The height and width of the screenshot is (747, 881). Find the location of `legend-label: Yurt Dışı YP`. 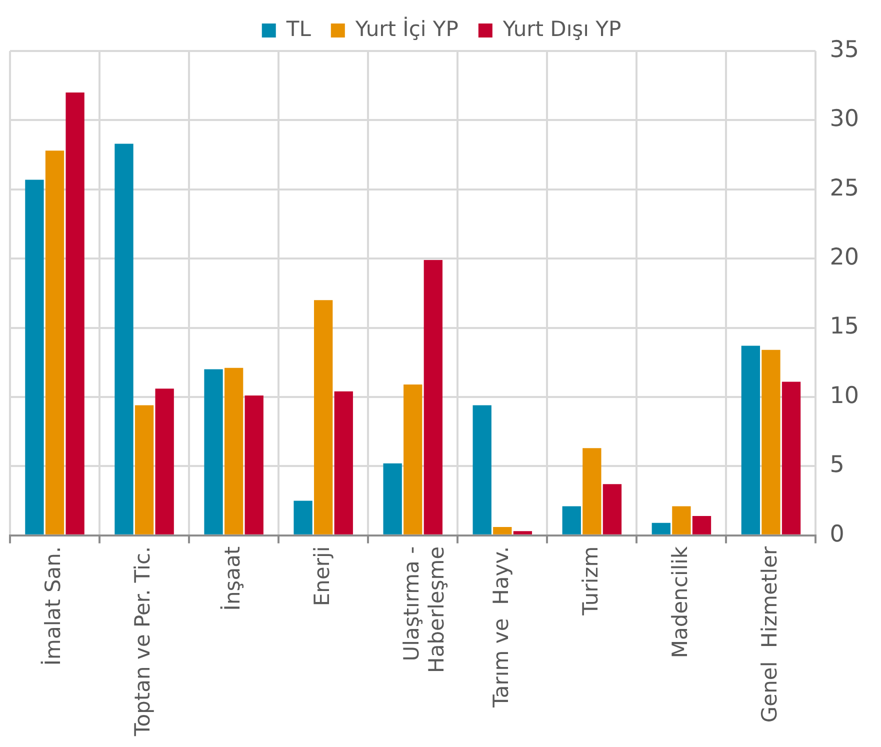

legend-label: Yurt Dışı YP is located at coordinates (562, 28).